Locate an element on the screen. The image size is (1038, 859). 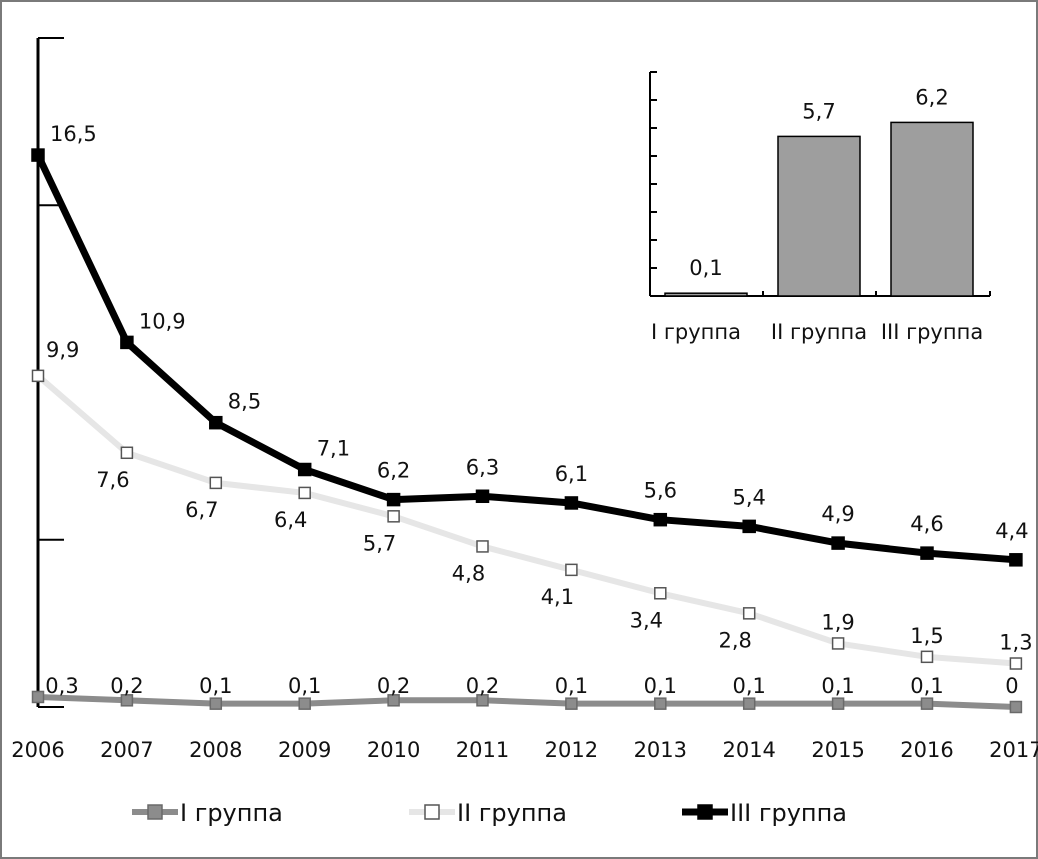
series-2-point-2015 is located at coordinates (838, 643).